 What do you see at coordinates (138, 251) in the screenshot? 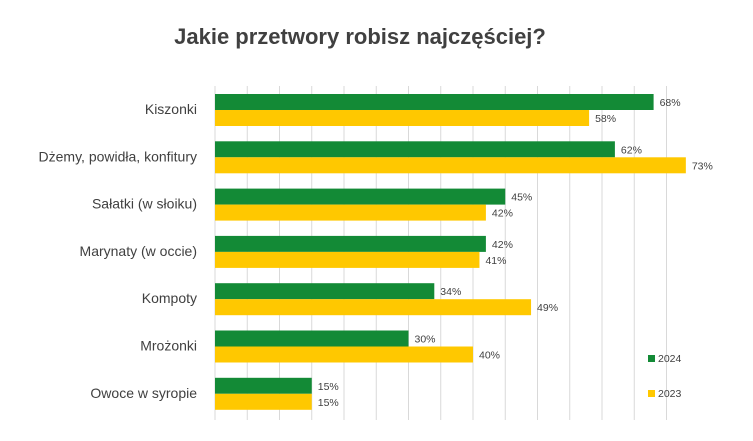
I see `category-label: Marynaty (w occie)` at bounding box center [138, 251].